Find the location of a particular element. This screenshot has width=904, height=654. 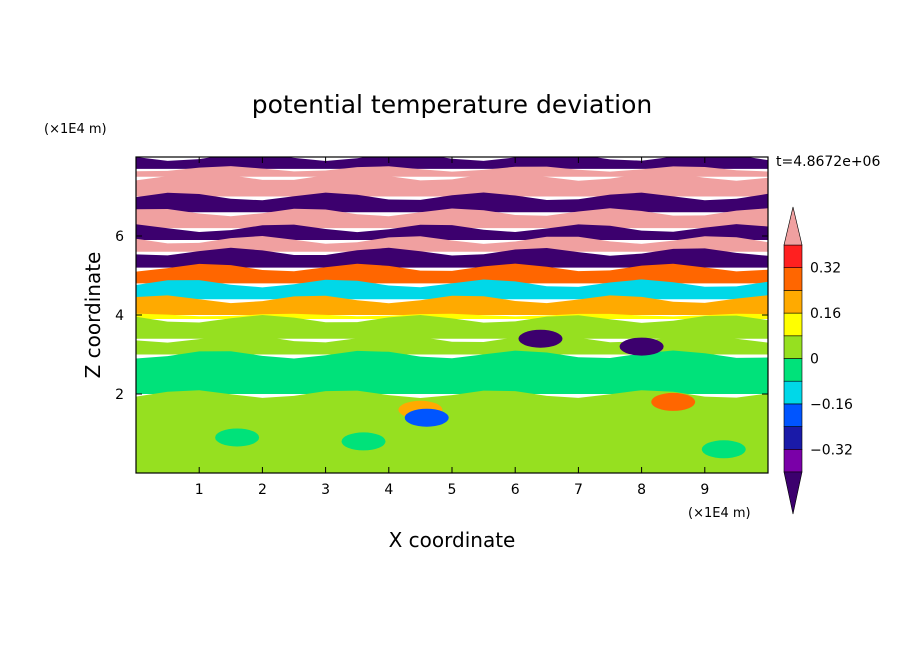

x-tick-label: 2 is located at coordinates (262, 490).